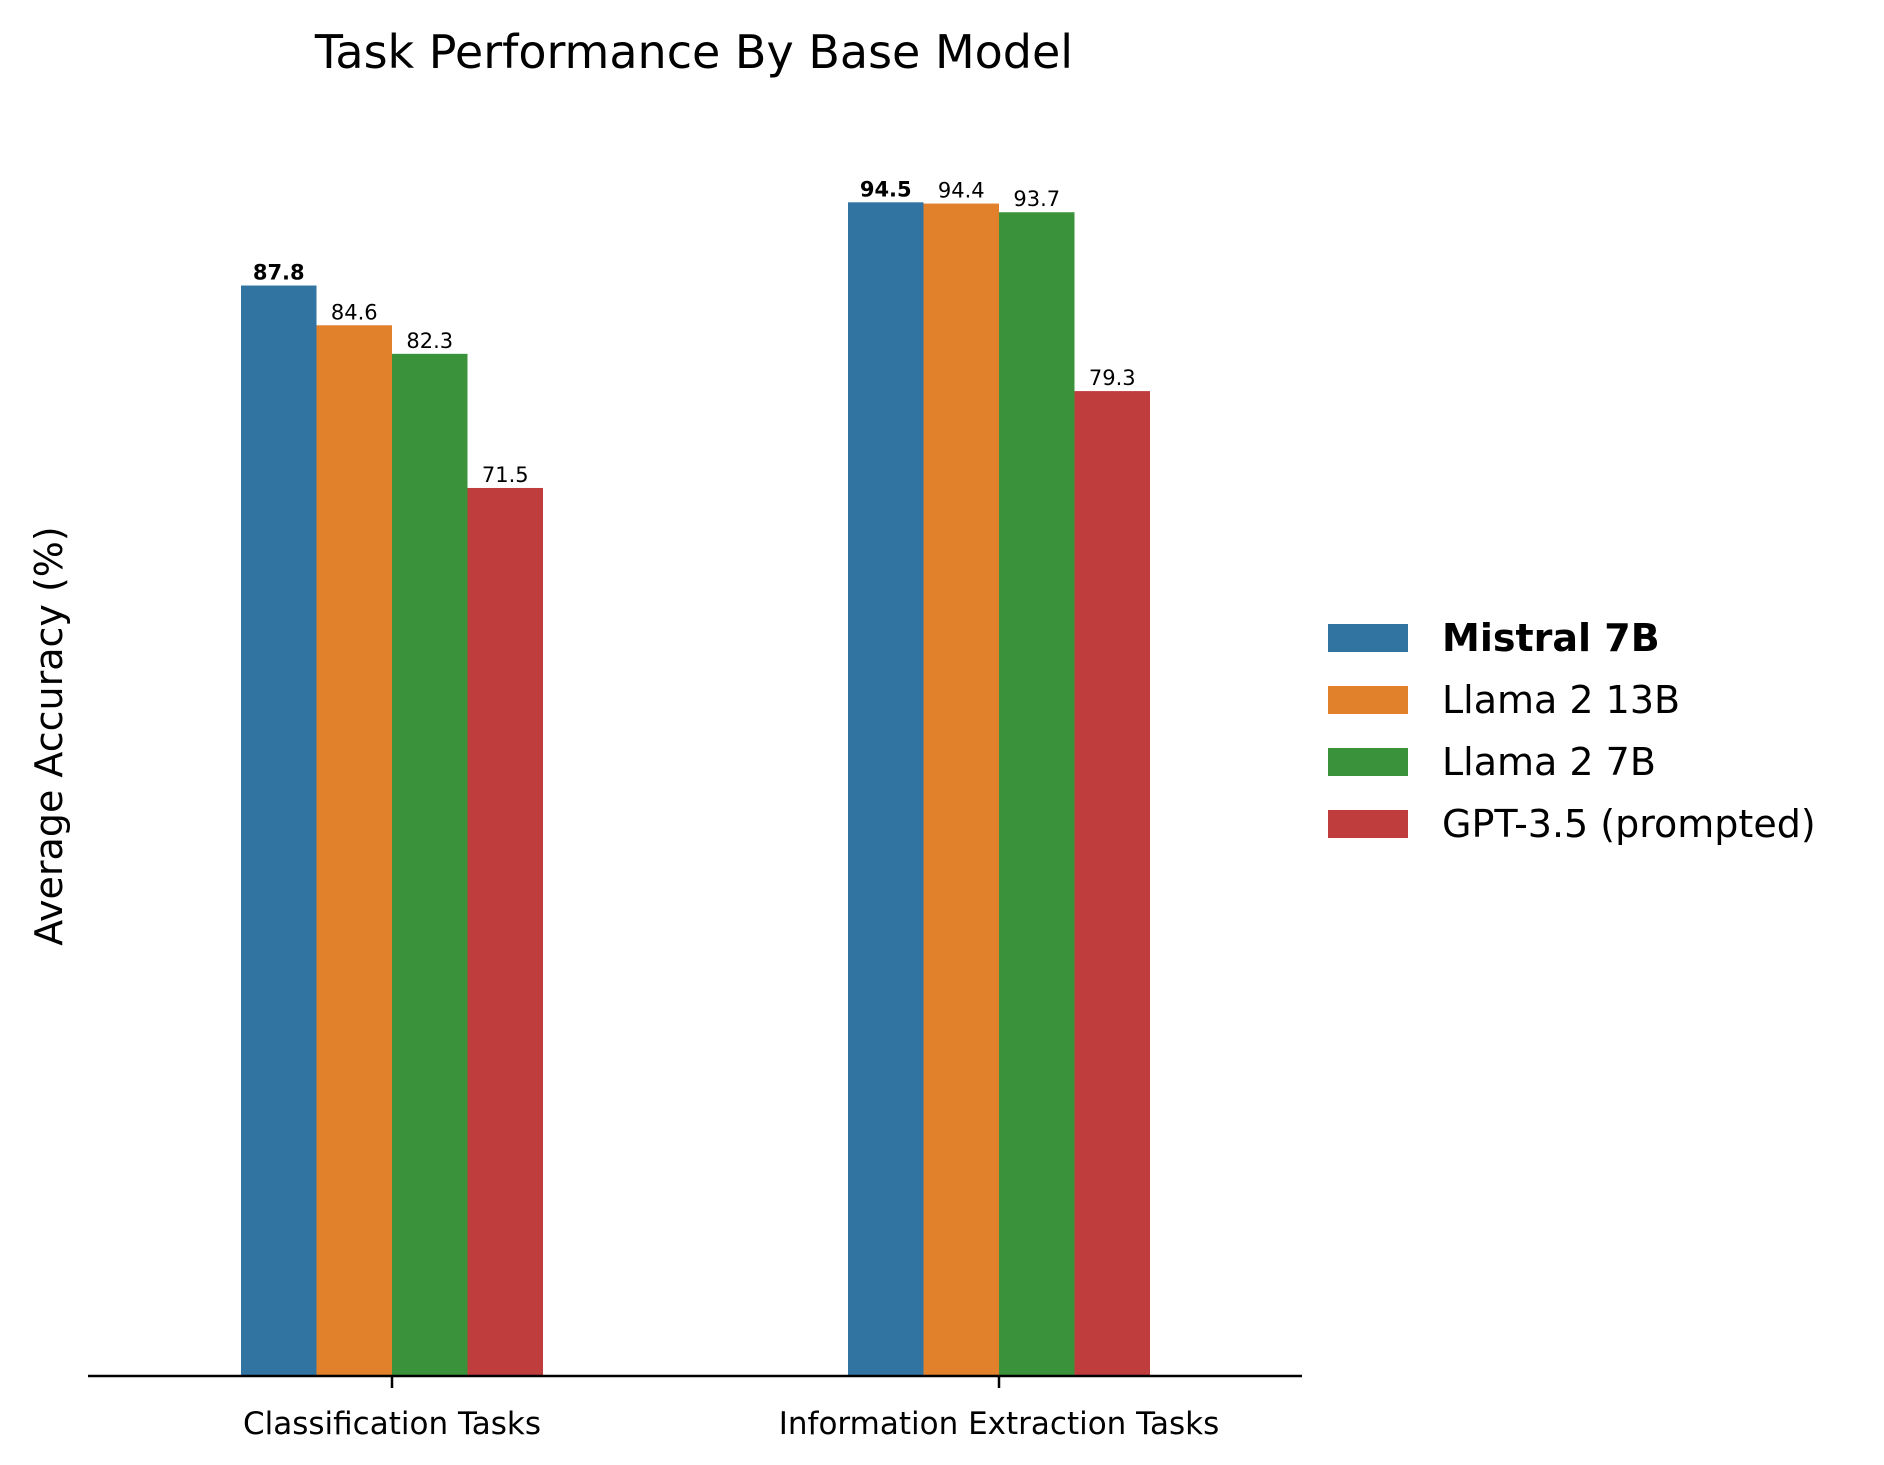 The height and width of the screenshot is (1465, 1884). I want to click on value-label-2-2: 94.4, so click(961, 191).